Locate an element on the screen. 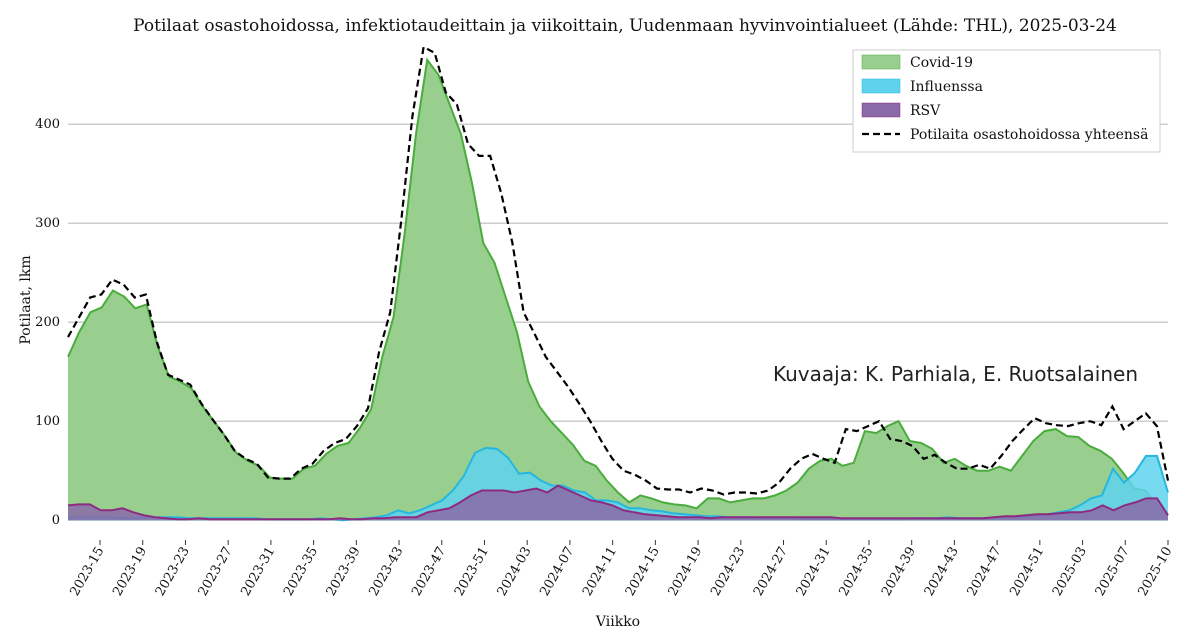  x-tick-label: 2024-03 is located at coordinates (515, 572).